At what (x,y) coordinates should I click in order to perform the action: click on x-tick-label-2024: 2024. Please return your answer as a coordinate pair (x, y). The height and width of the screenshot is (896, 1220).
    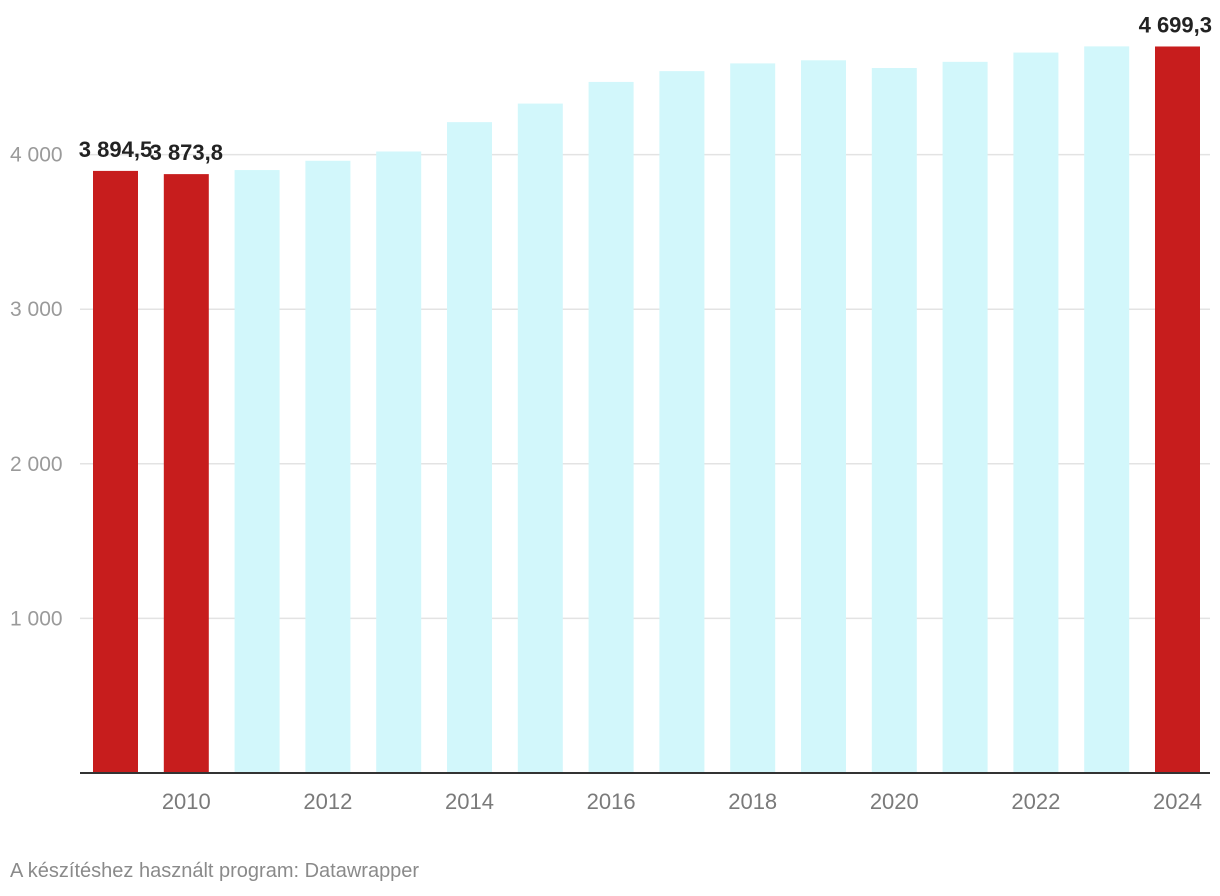
    Looking at the image, I should click on (1177, 801).